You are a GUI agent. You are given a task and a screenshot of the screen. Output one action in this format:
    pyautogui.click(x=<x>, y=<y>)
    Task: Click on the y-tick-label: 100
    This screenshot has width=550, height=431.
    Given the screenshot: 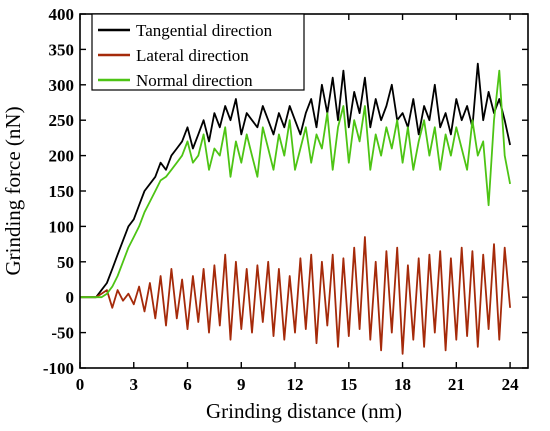 What is the action you would take?
    pyautogui.click(x=62, y=226)
    